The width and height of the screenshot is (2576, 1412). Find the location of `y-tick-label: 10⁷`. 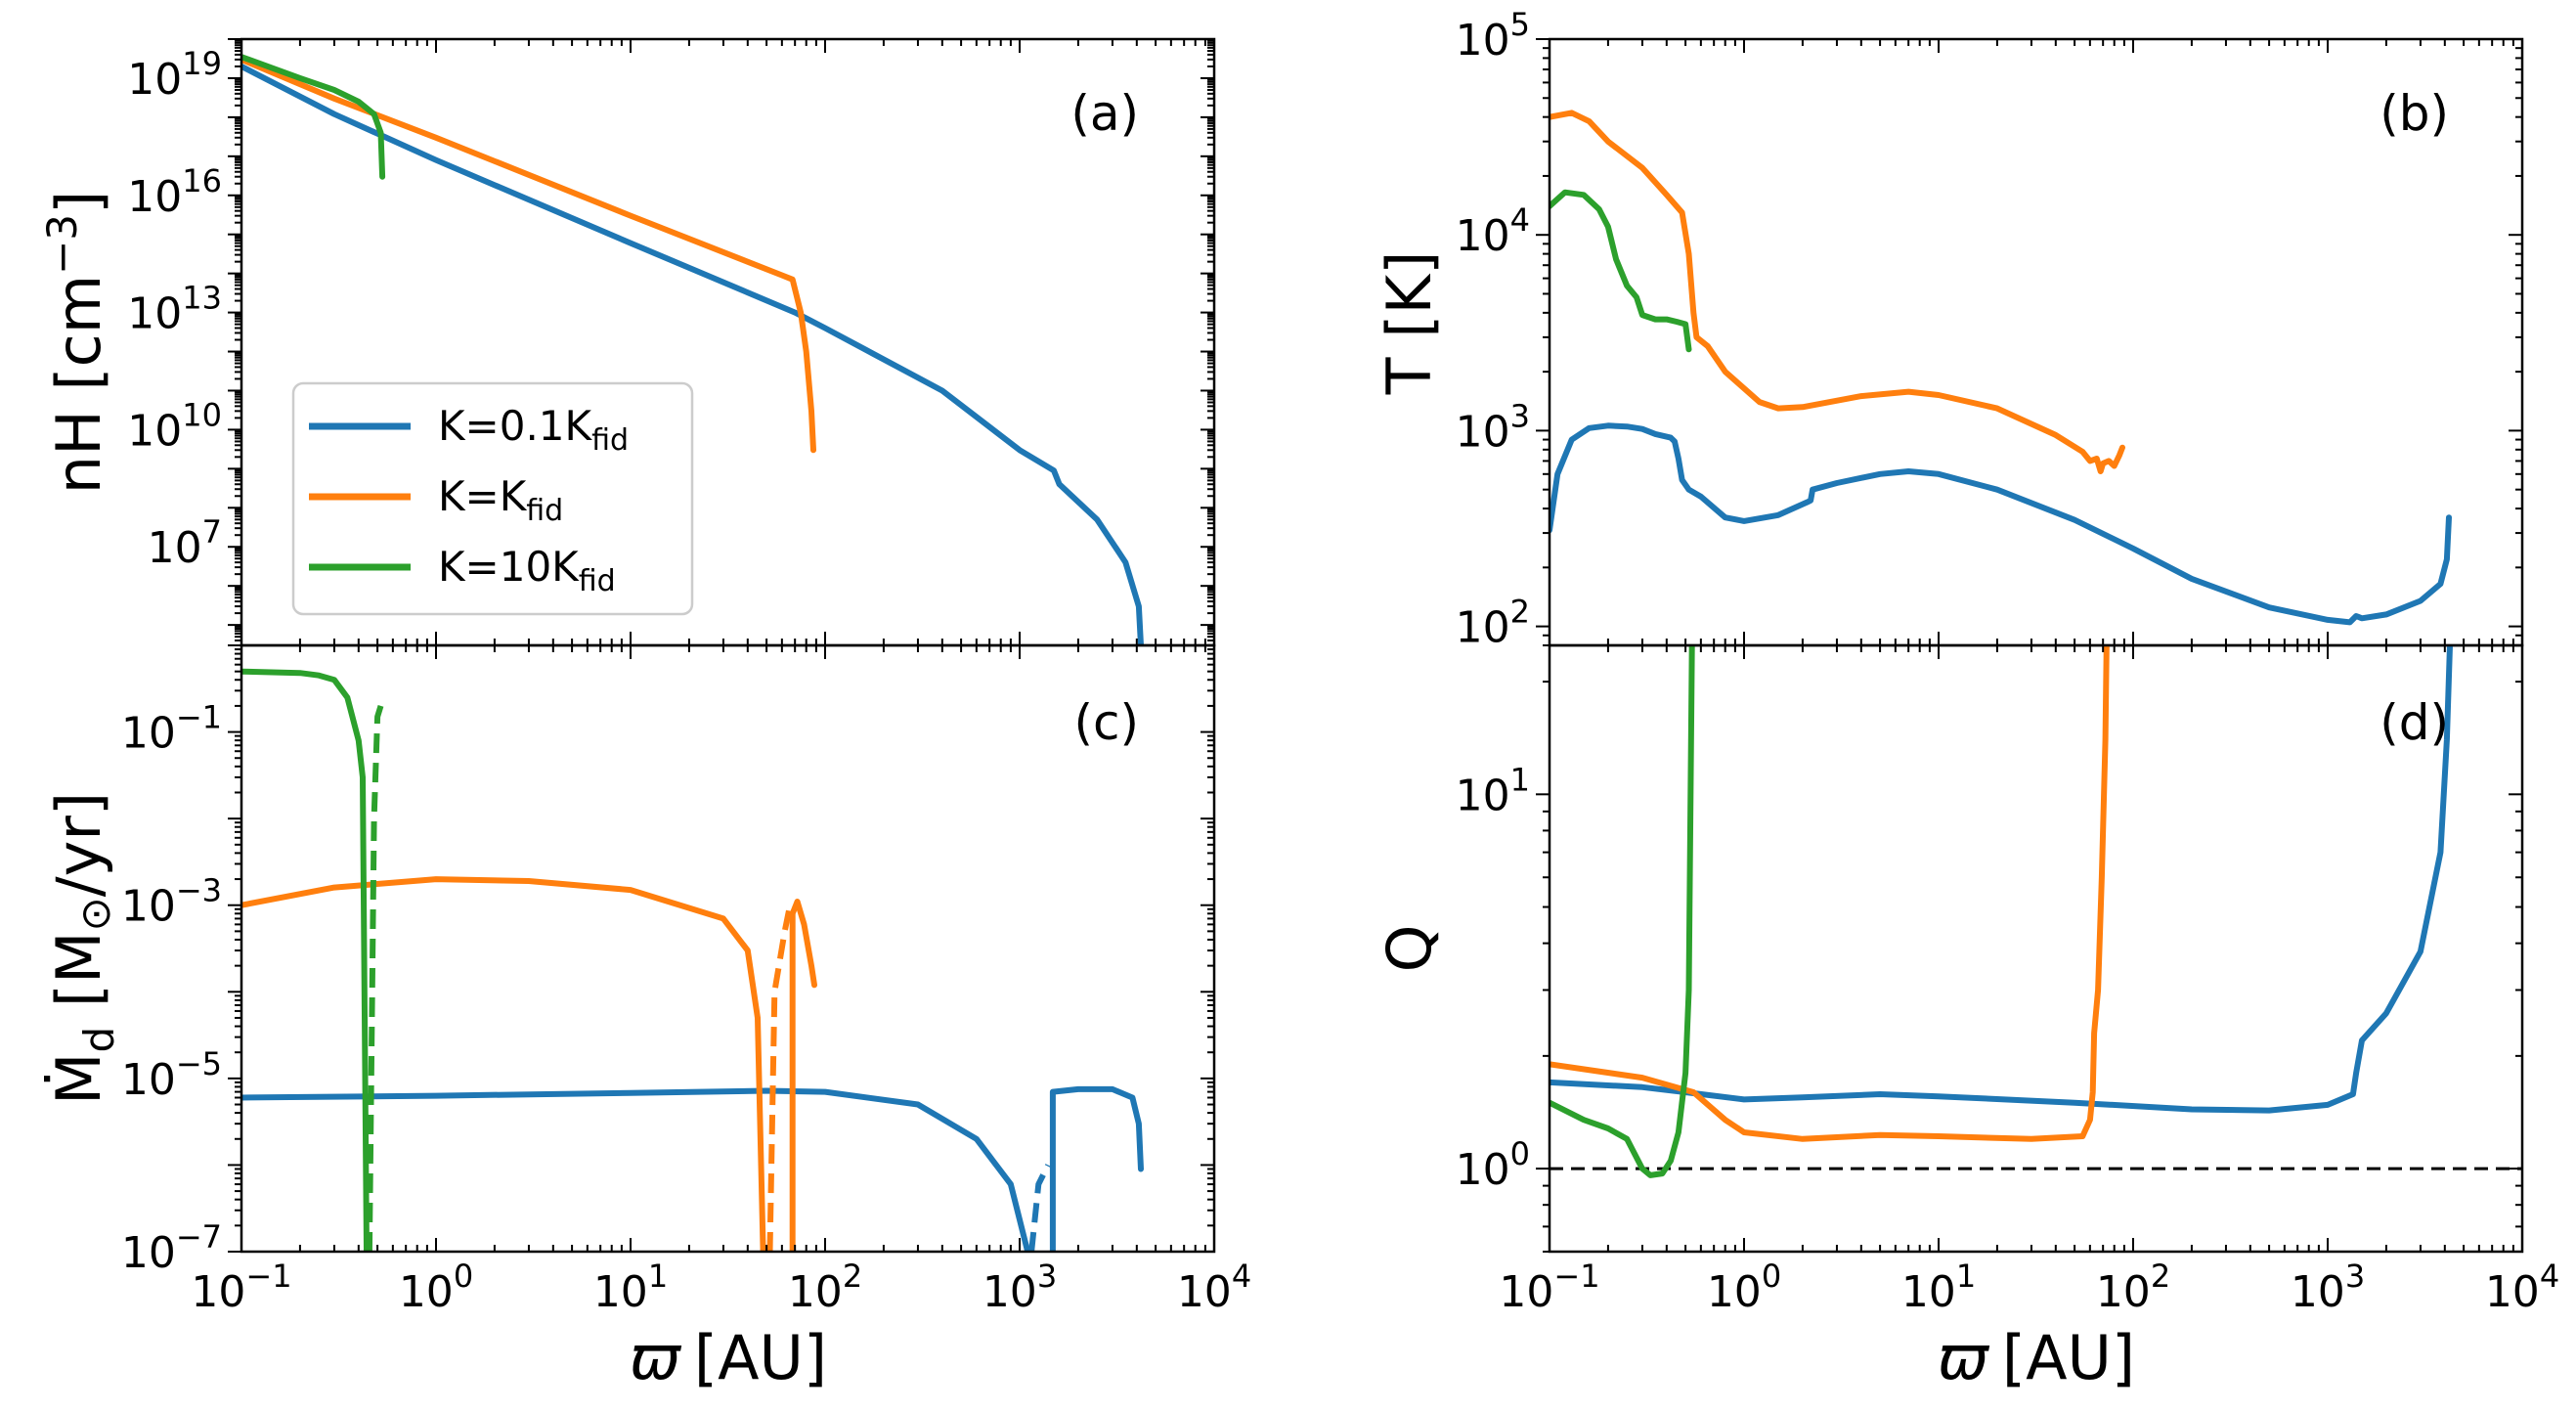

y-tick-label: 10⁷ is located at coordinates (185, 543).